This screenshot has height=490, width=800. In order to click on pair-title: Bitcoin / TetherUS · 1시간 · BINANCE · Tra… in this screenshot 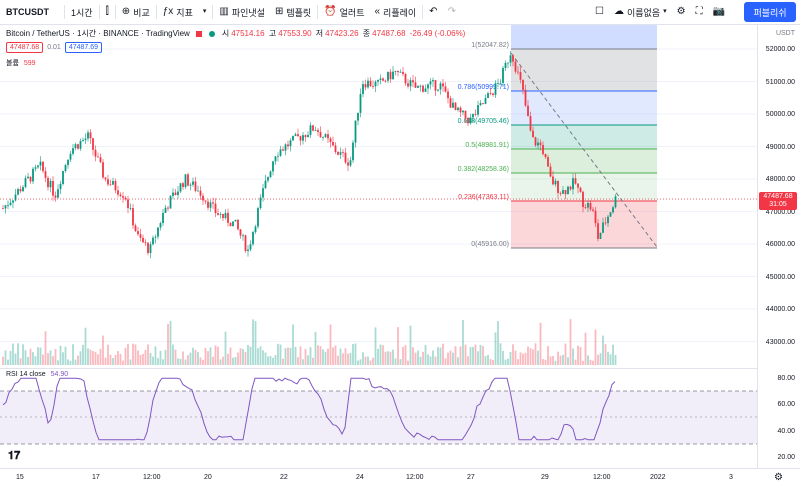, I will do `click(98, 33)`.